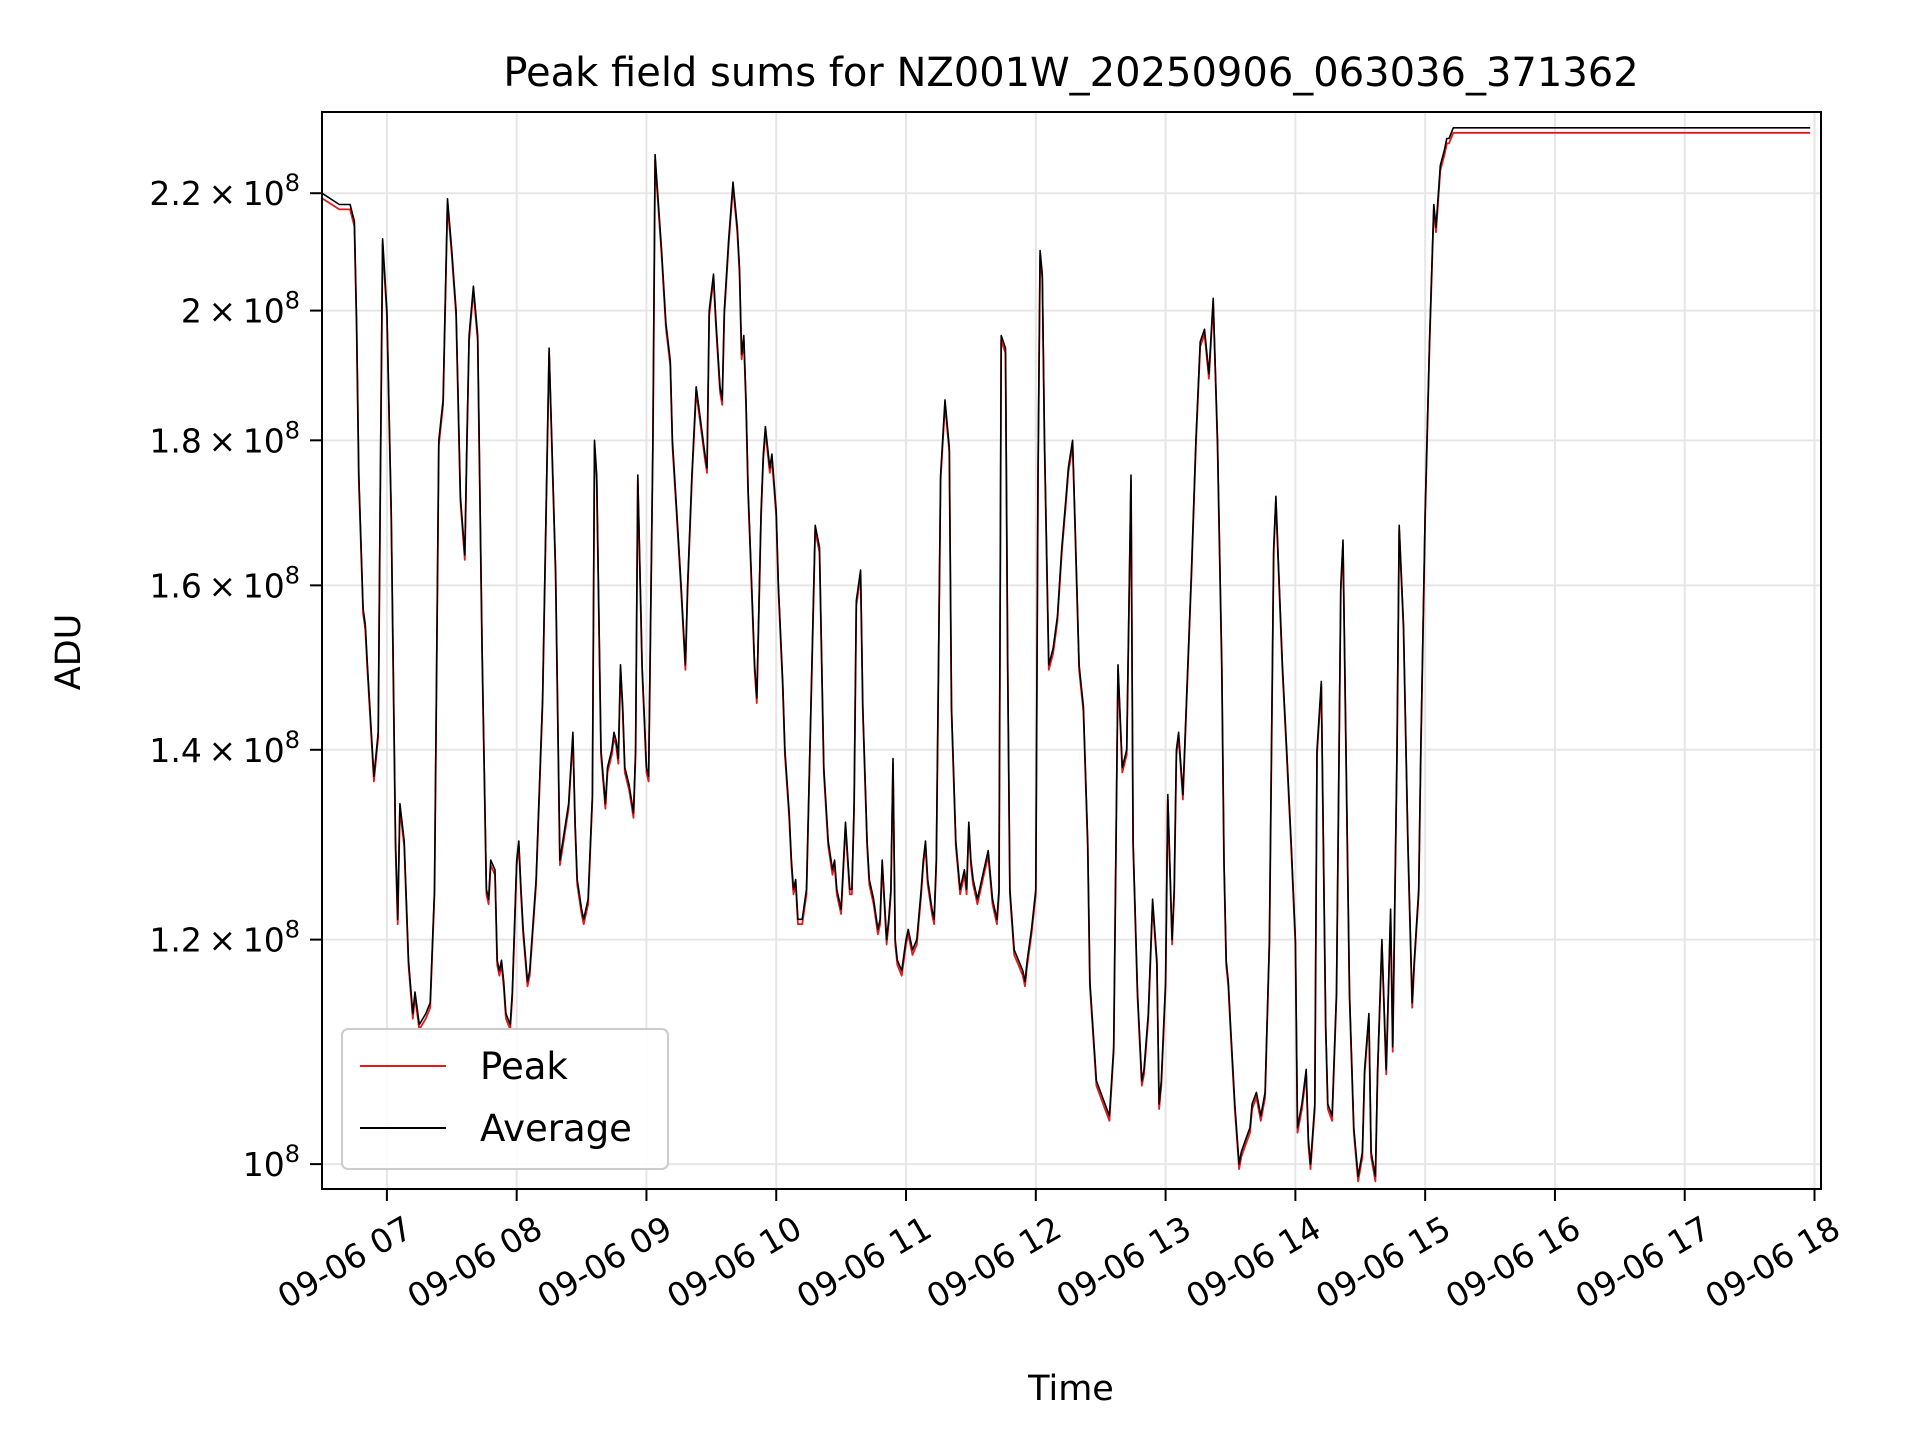  I want to click on y-tick-label: 1.4 × 108, so click(224, 748).